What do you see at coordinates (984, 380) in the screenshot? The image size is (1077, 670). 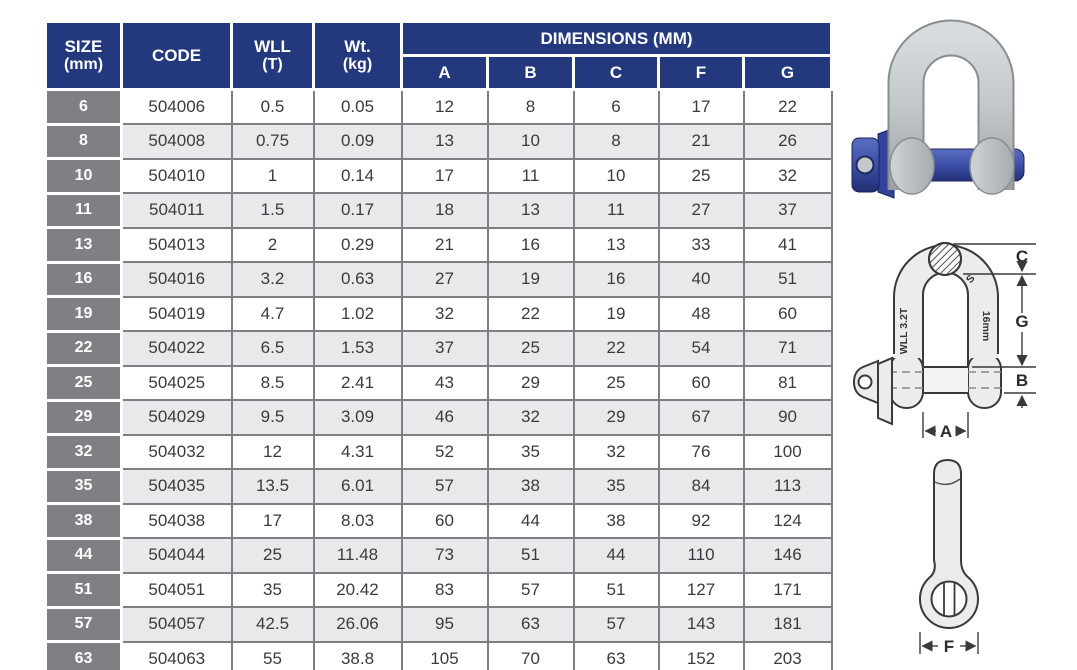 I see `diagram-right-eye` at bounding box center [984, 380].